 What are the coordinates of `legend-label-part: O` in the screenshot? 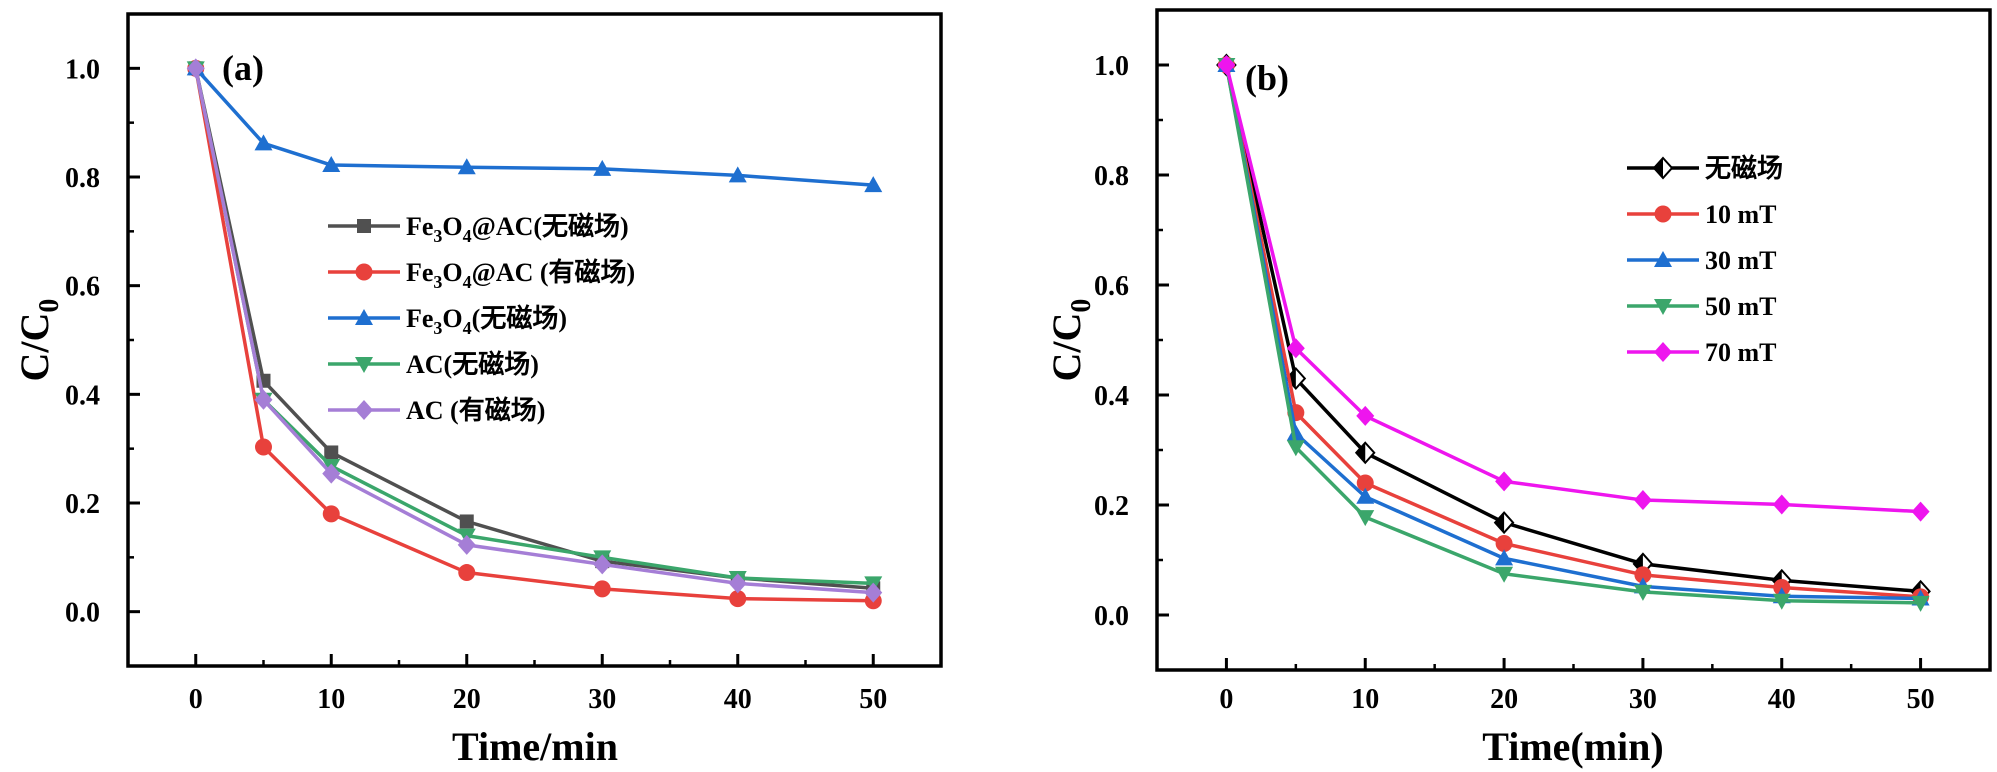 It's located at (452, 272).